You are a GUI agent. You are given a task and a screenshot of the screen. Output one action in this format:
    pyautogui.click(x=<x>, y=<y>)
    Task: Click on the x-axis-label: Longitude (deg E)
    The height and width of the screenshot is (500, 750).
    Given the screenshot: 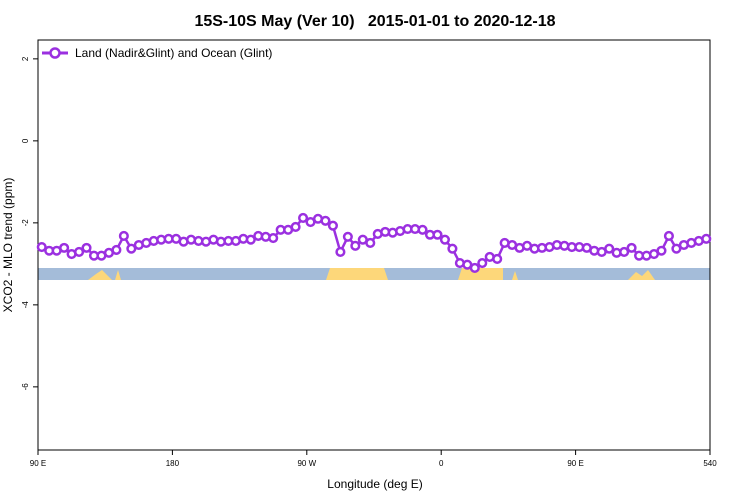 What is the action you would take?
    pyautogui.click(x=374, y=484)
    